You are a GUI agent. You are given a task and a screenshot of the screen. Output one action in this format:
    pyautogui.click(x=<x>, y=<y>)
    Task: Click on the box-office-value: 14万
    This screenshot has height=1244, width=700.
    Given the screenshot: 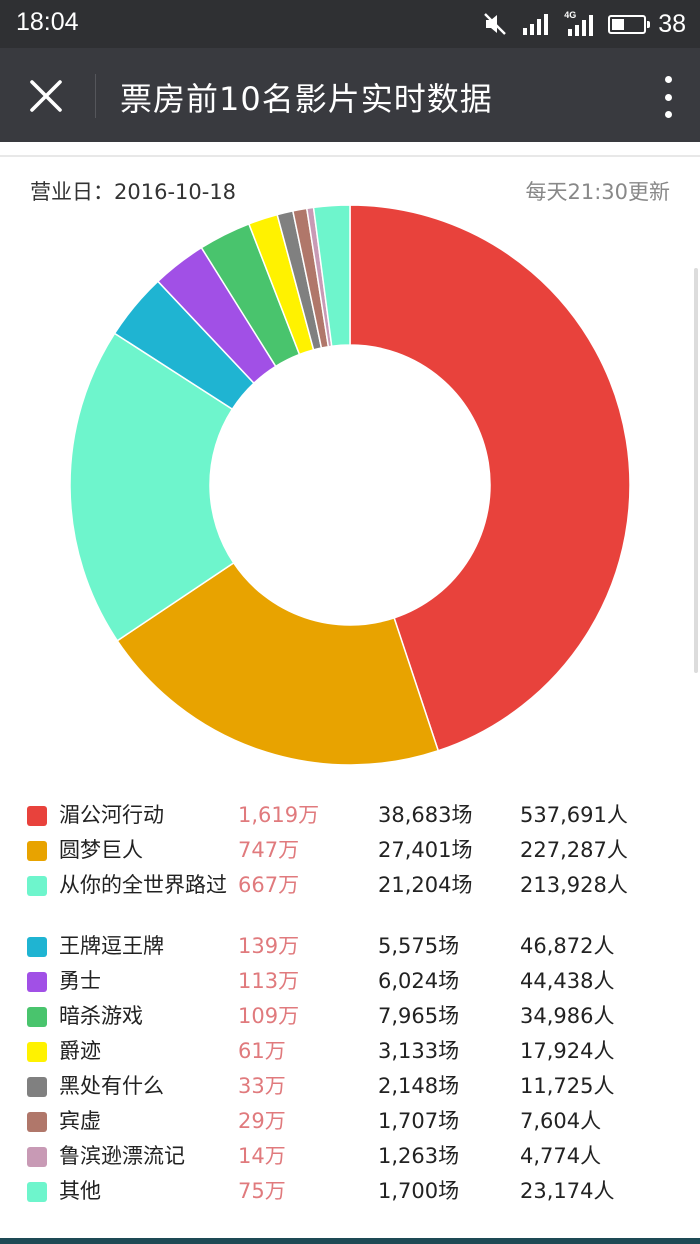 What is the action you would take?
    pyautogui.click(x=262, y=1156)
    